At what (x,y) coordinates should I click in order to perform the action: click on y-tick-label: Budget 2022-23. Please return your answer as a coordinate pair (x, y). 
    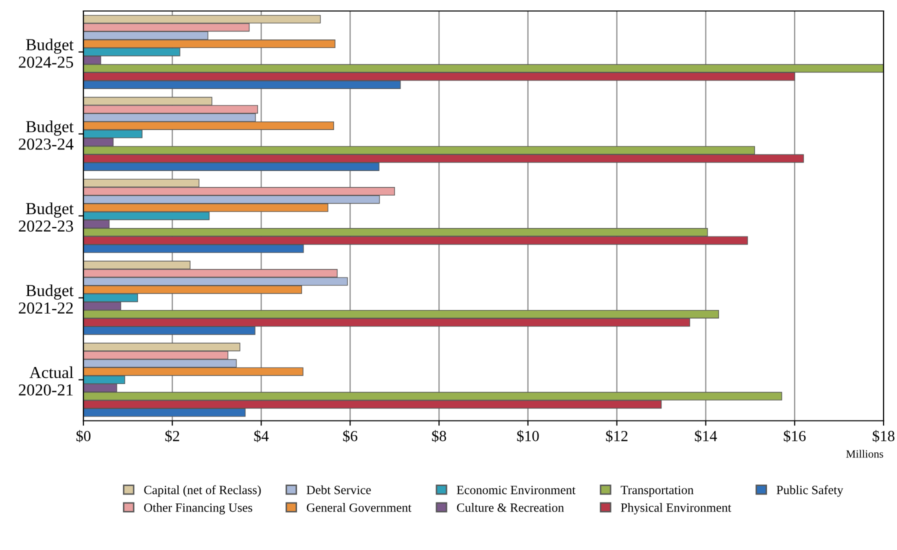
    Looking at the image, I should click on (46, 217).